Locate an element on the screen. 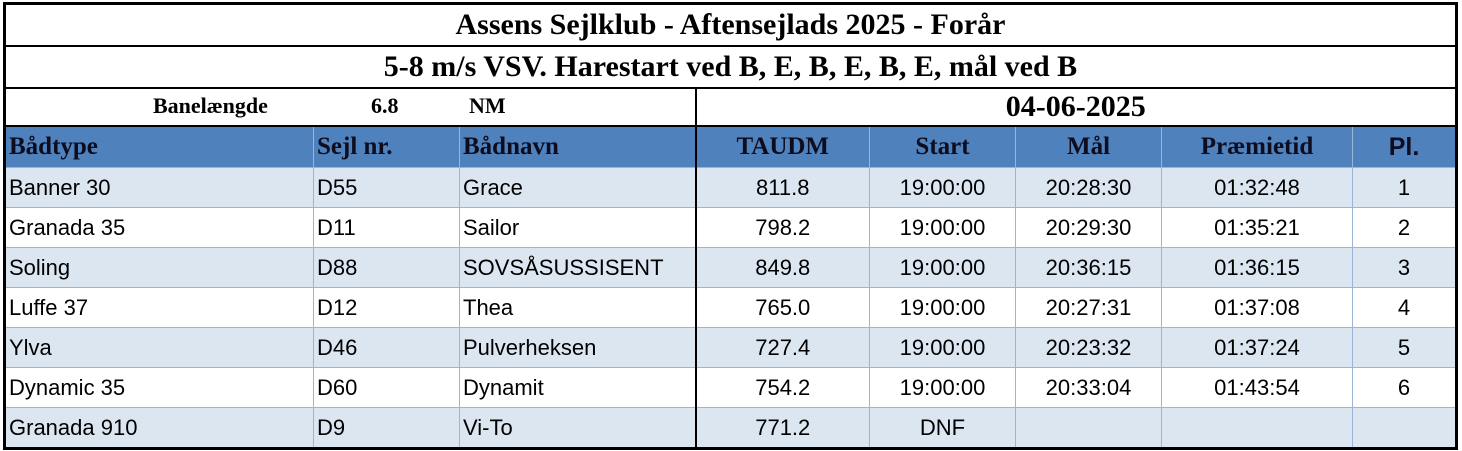 This screenshot has height=451, width=1462. cell: D46 is located at coordinates (386, 347).